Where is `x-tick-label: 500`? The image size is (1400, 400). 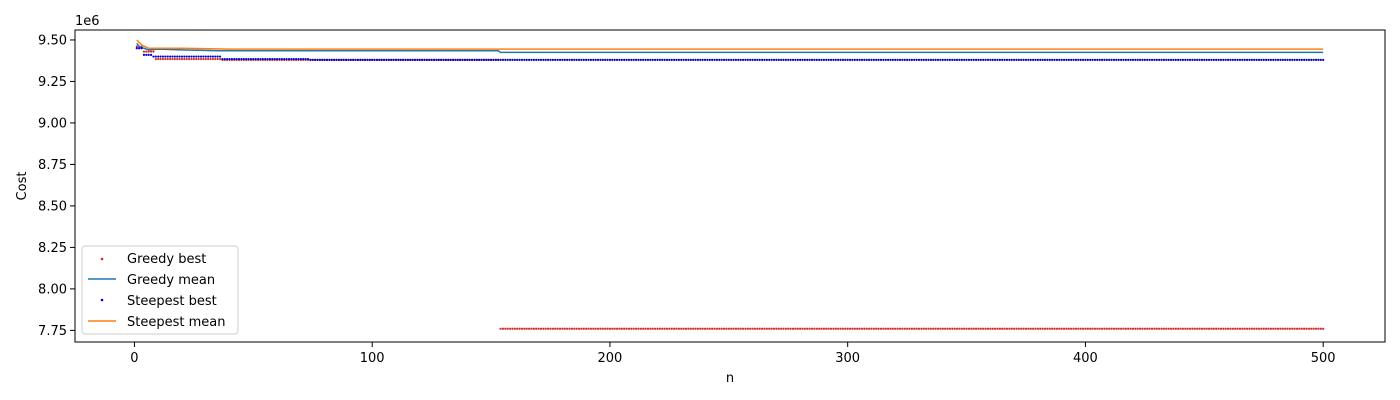
x-tick-label: 500 is located at coordinates (1323, 358).